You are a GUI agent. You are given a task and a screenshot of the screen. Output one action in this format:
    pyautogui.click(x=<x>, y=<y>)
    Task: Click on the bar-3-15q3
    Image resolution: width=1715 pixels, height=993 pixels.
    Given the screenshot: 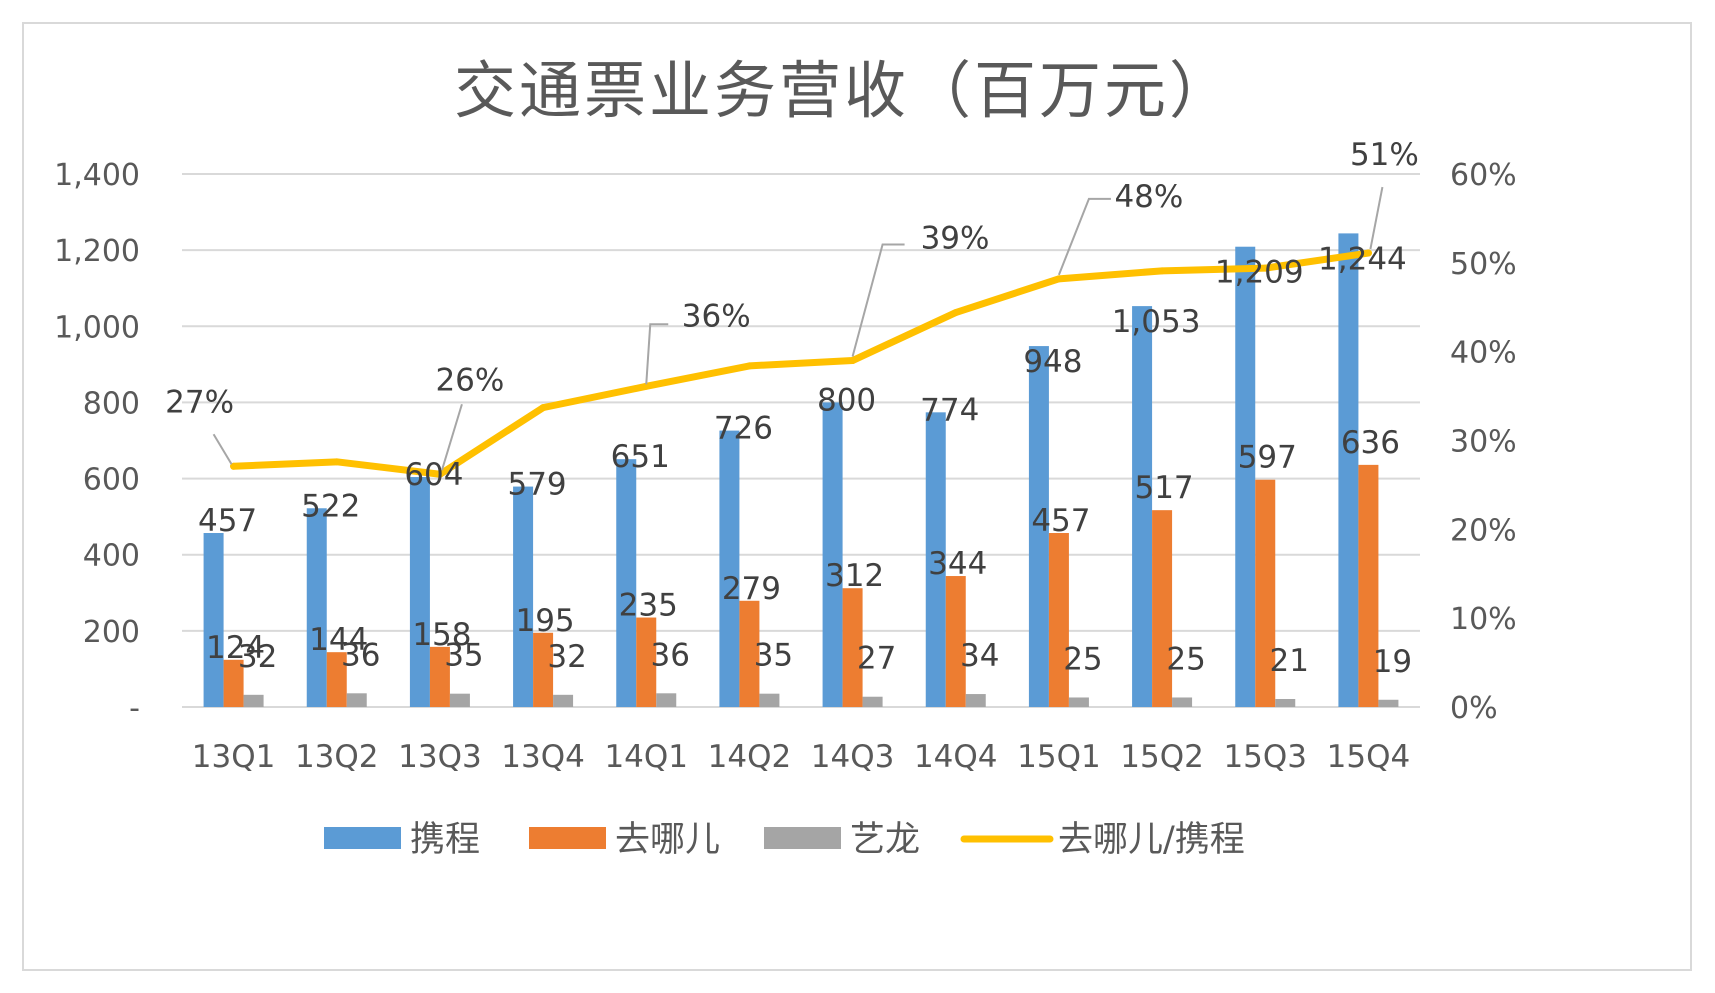 What is the action you would take?
    pyautogui.click(x=1285, y=703)
    